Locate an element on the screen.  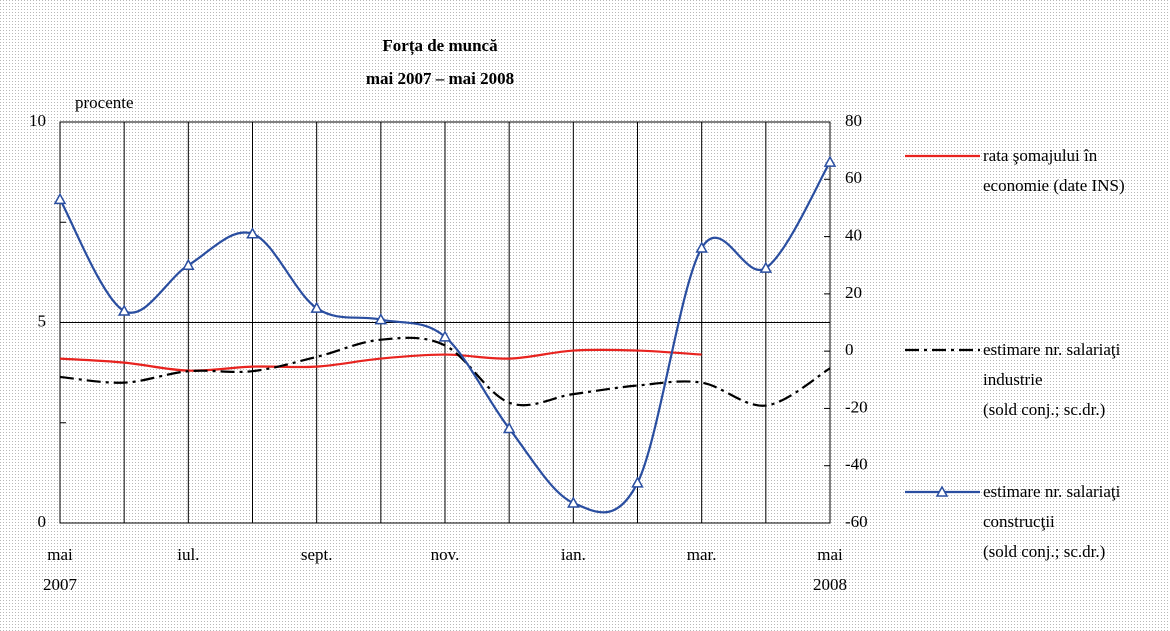
y2-tick-label: 60 is located at coordinates (853, 177).